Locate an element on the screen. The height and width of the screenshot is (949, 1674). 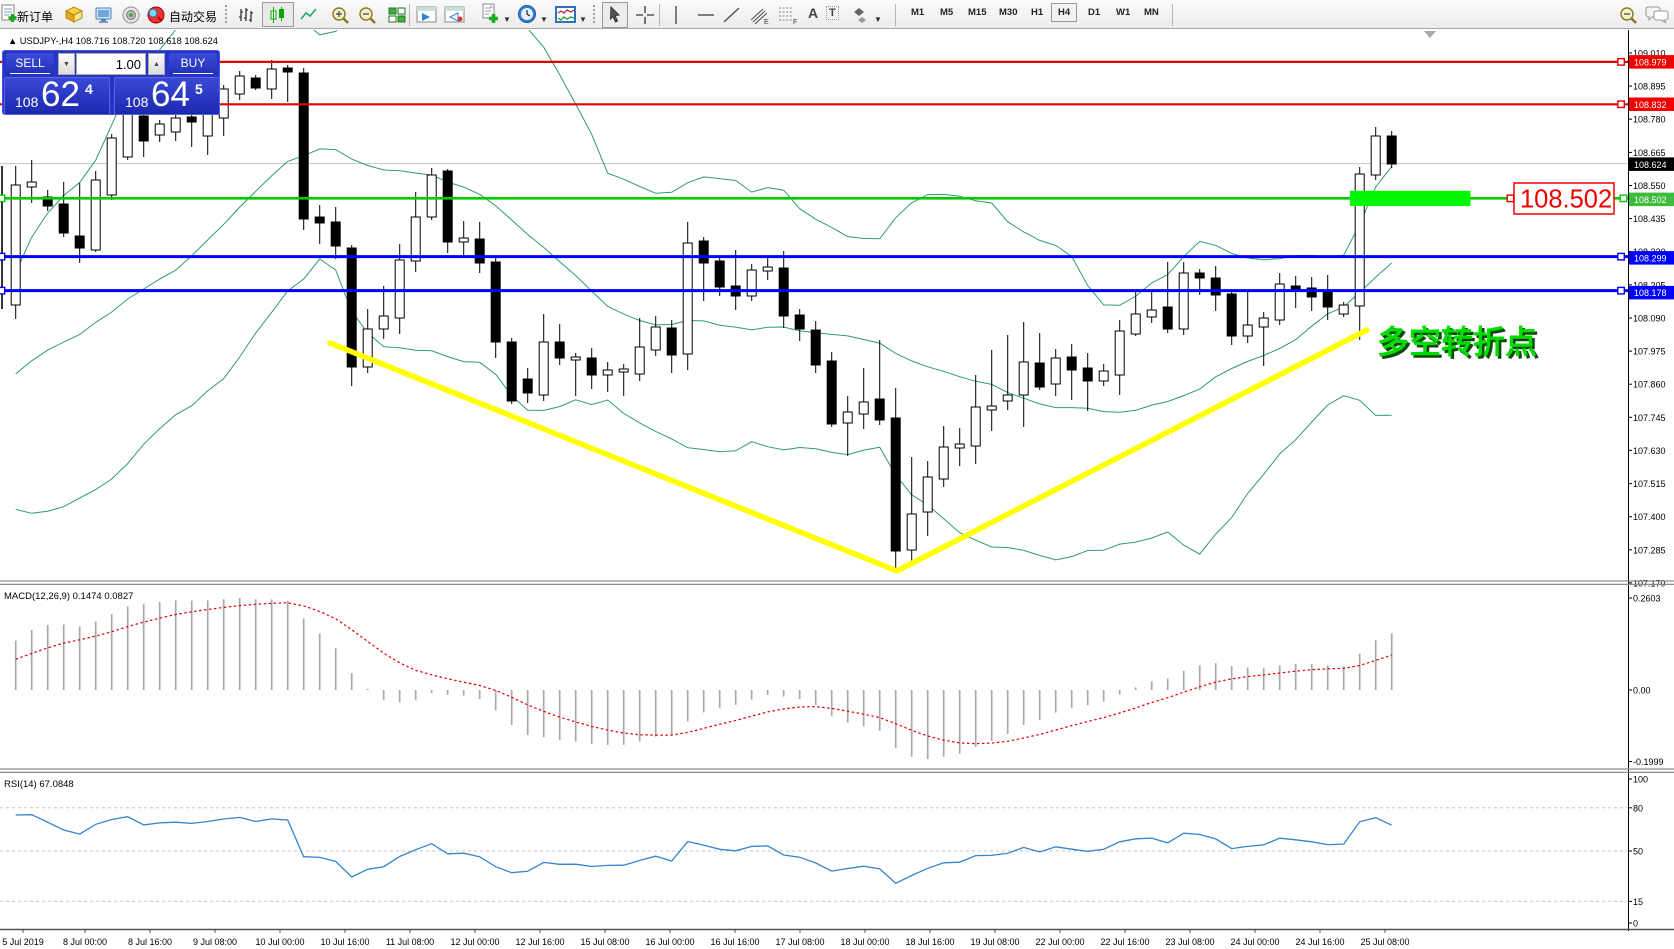
svg-text: 22 Jul 16:00 is located at coordinates (1124, 942).